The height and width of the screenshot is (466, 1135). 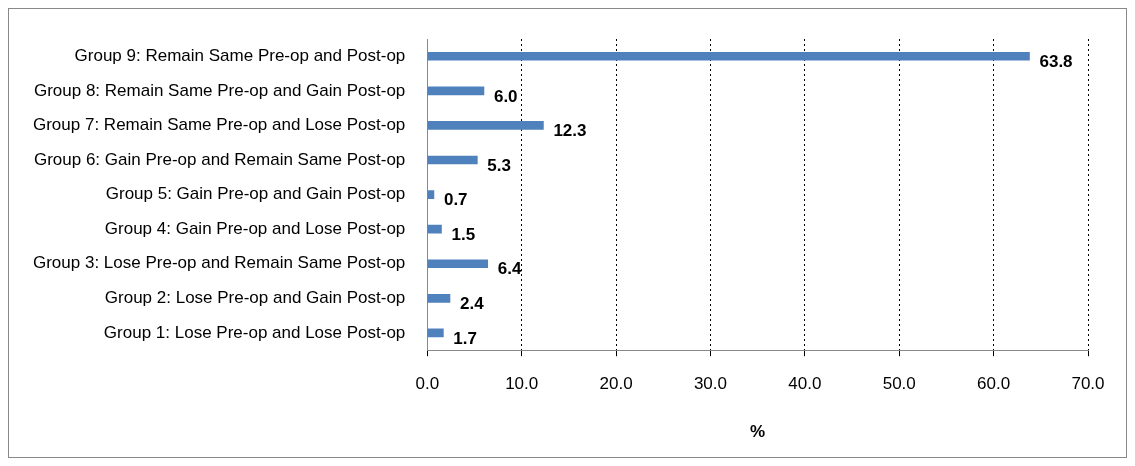 What do you see at coordinates (254, 332) in the screenshot?
I see `y-tick-label: Group 1: Lose Pre-op and Lose Post-op` at bounding box center [254, 332].